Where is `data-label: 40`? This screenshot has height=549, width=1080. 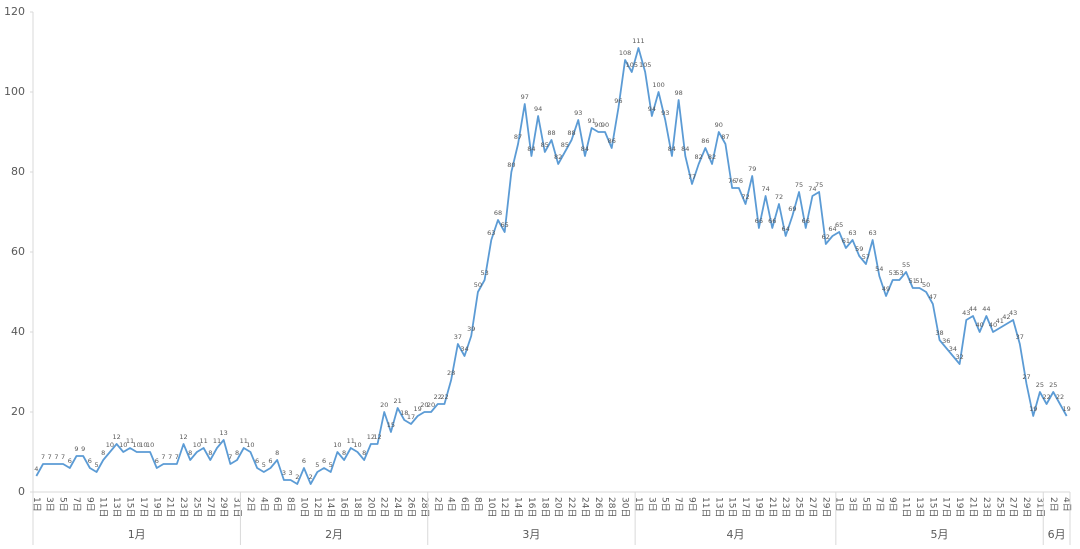
data-label: 40 is located at coordinates (980, 325).